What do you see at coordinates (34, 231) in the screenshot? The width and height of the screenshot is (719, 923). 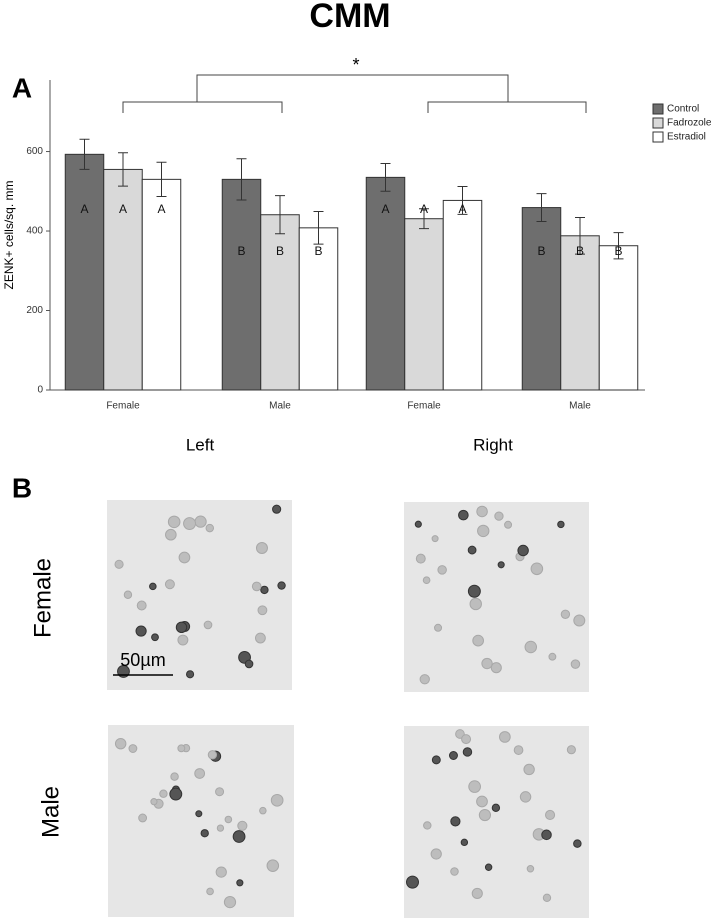 I see `y-tick-label: 400` at bounding box center [34, 231].